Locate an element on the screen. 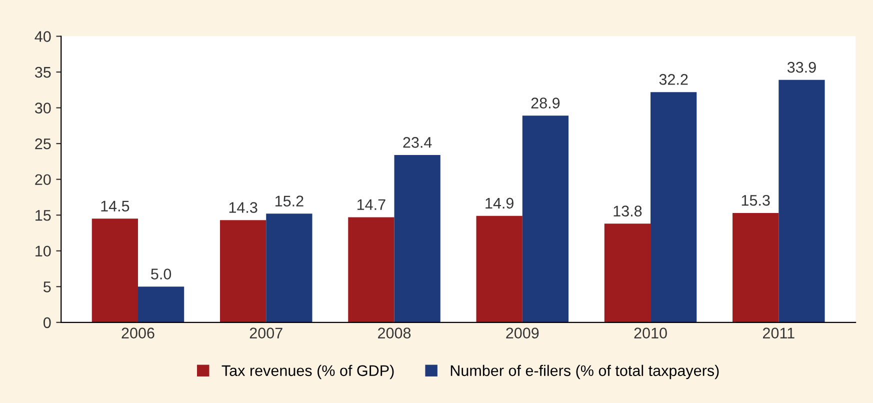 The height and width of the screenshot is (403, 873). text: 23.4 is located at coordinates (417, 142).